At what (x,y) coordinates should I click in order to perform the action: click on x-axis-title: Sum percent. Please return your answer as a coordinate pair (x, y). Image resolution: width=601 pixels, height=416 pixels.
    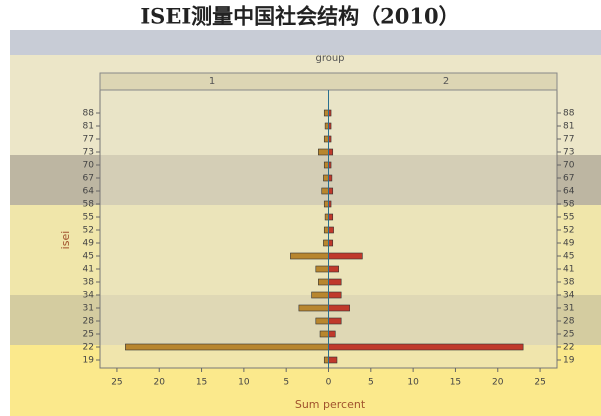
    Looking at the image, I should click on (330, 404).